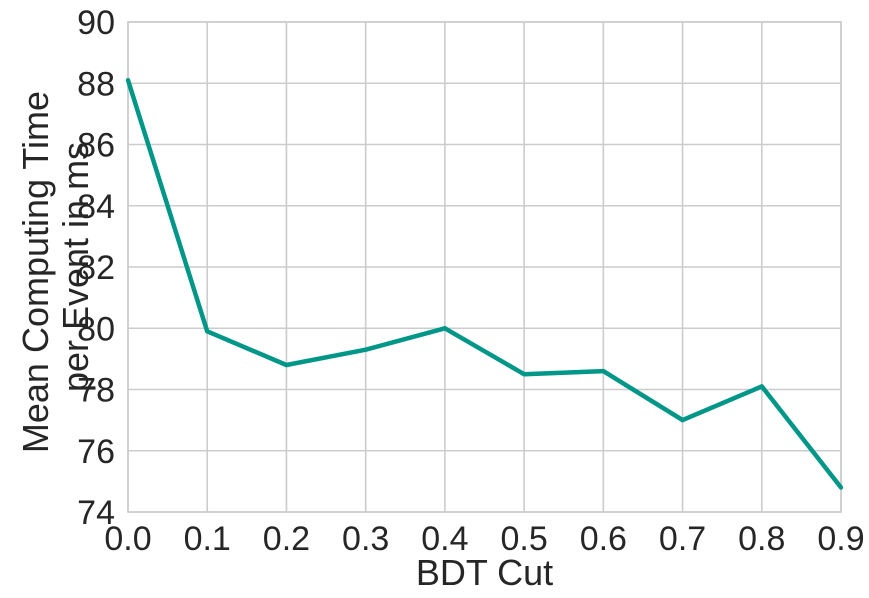 The image size is (869, 598). I want to click on x-tick-label: 0.0, so click(127, 539).